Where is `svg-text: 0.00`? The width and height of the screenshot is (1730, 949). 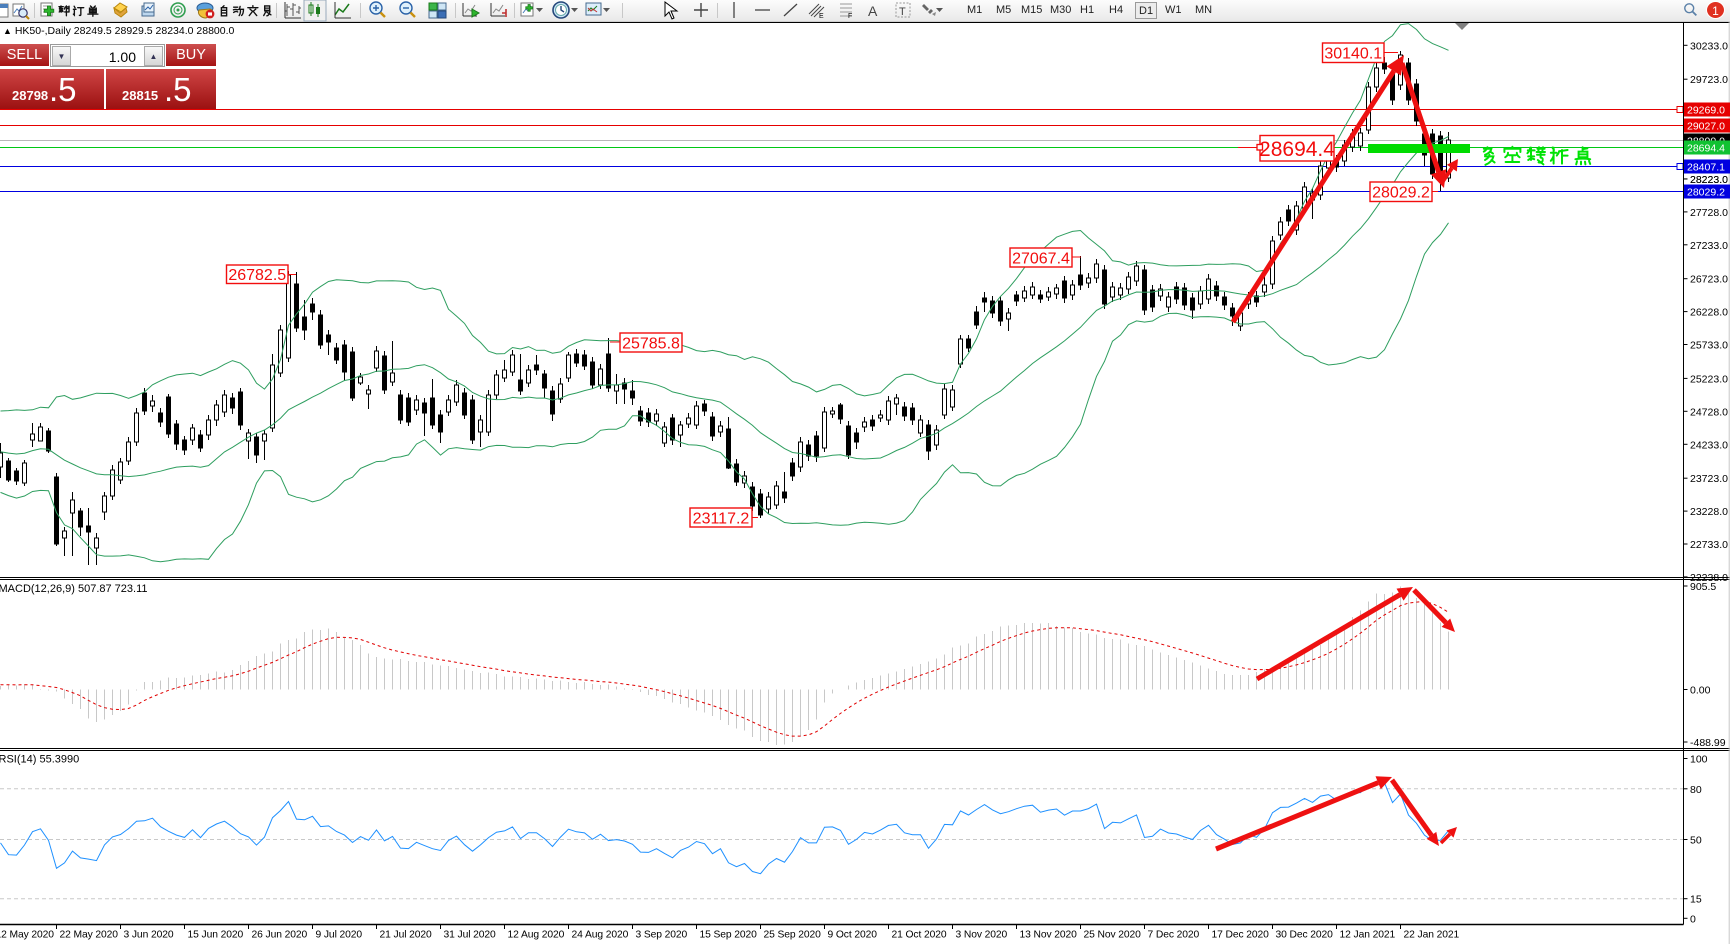
svg-text: 0.00 is located at coordinates (1700, 691).